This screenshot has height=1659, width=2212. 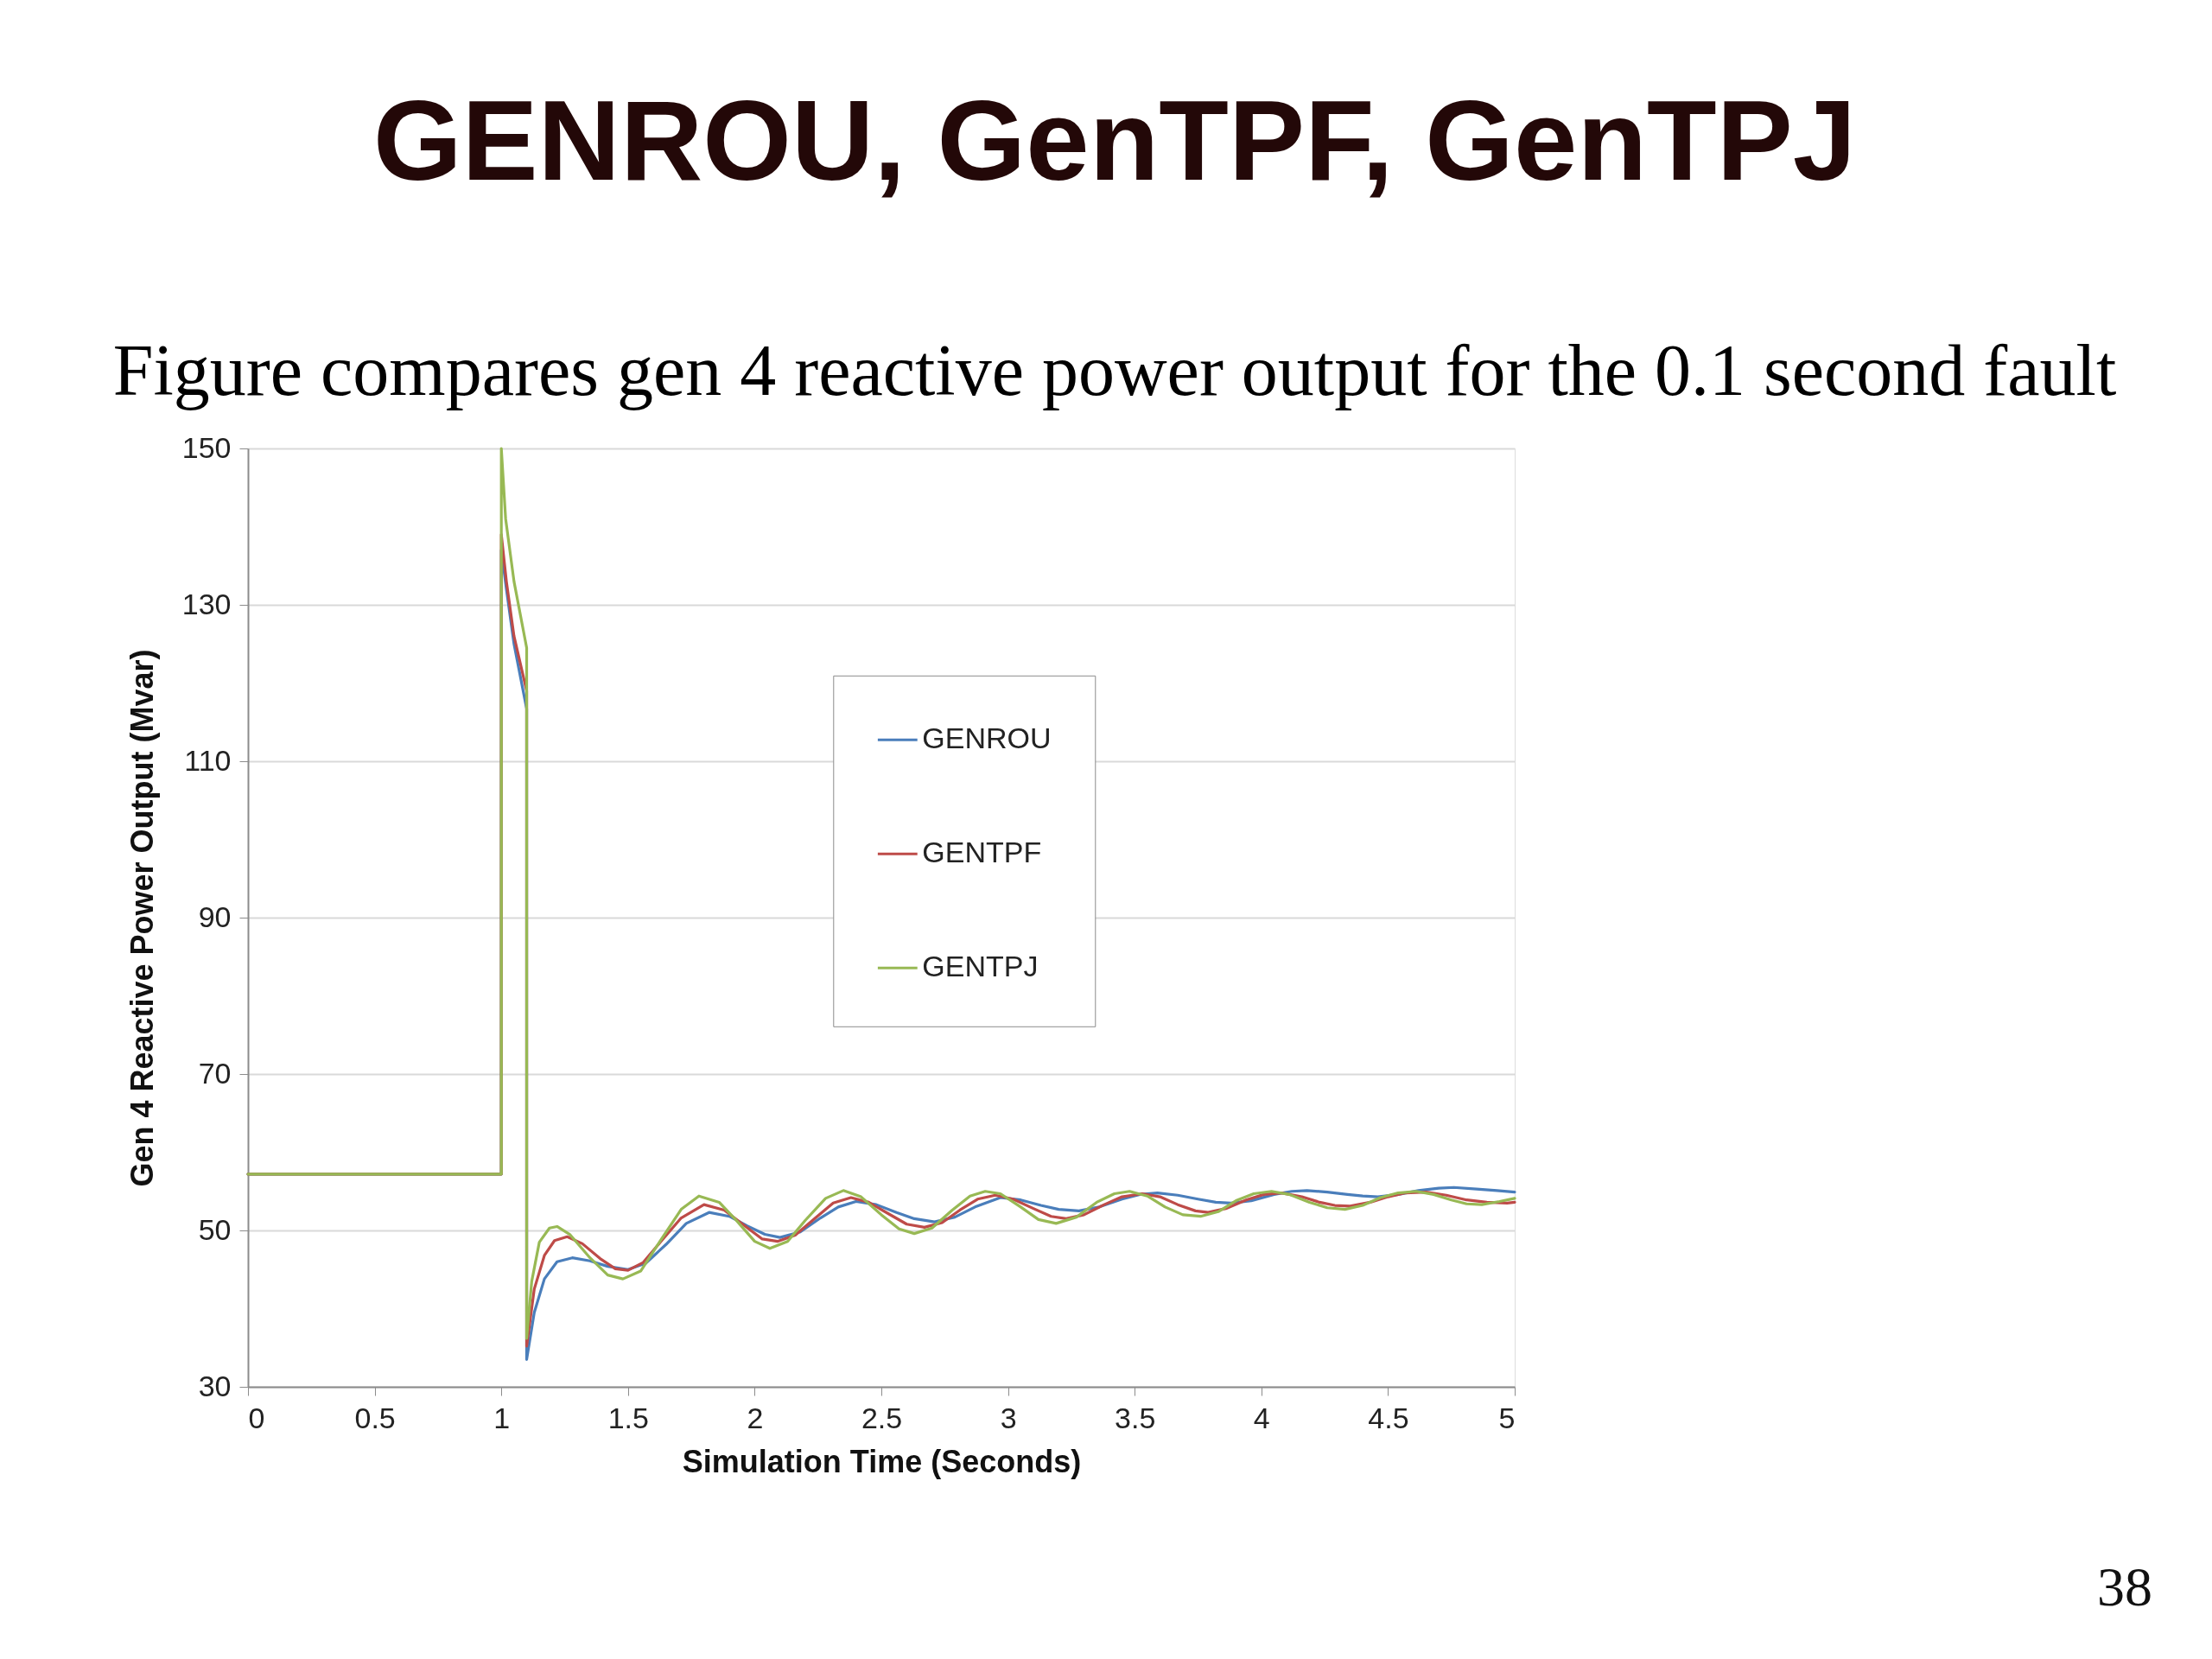 What do you see at coordinates (1008, 1417) in the screenshot?
I see `x-tick-label: 3` at bounding box center [1008, 1417].